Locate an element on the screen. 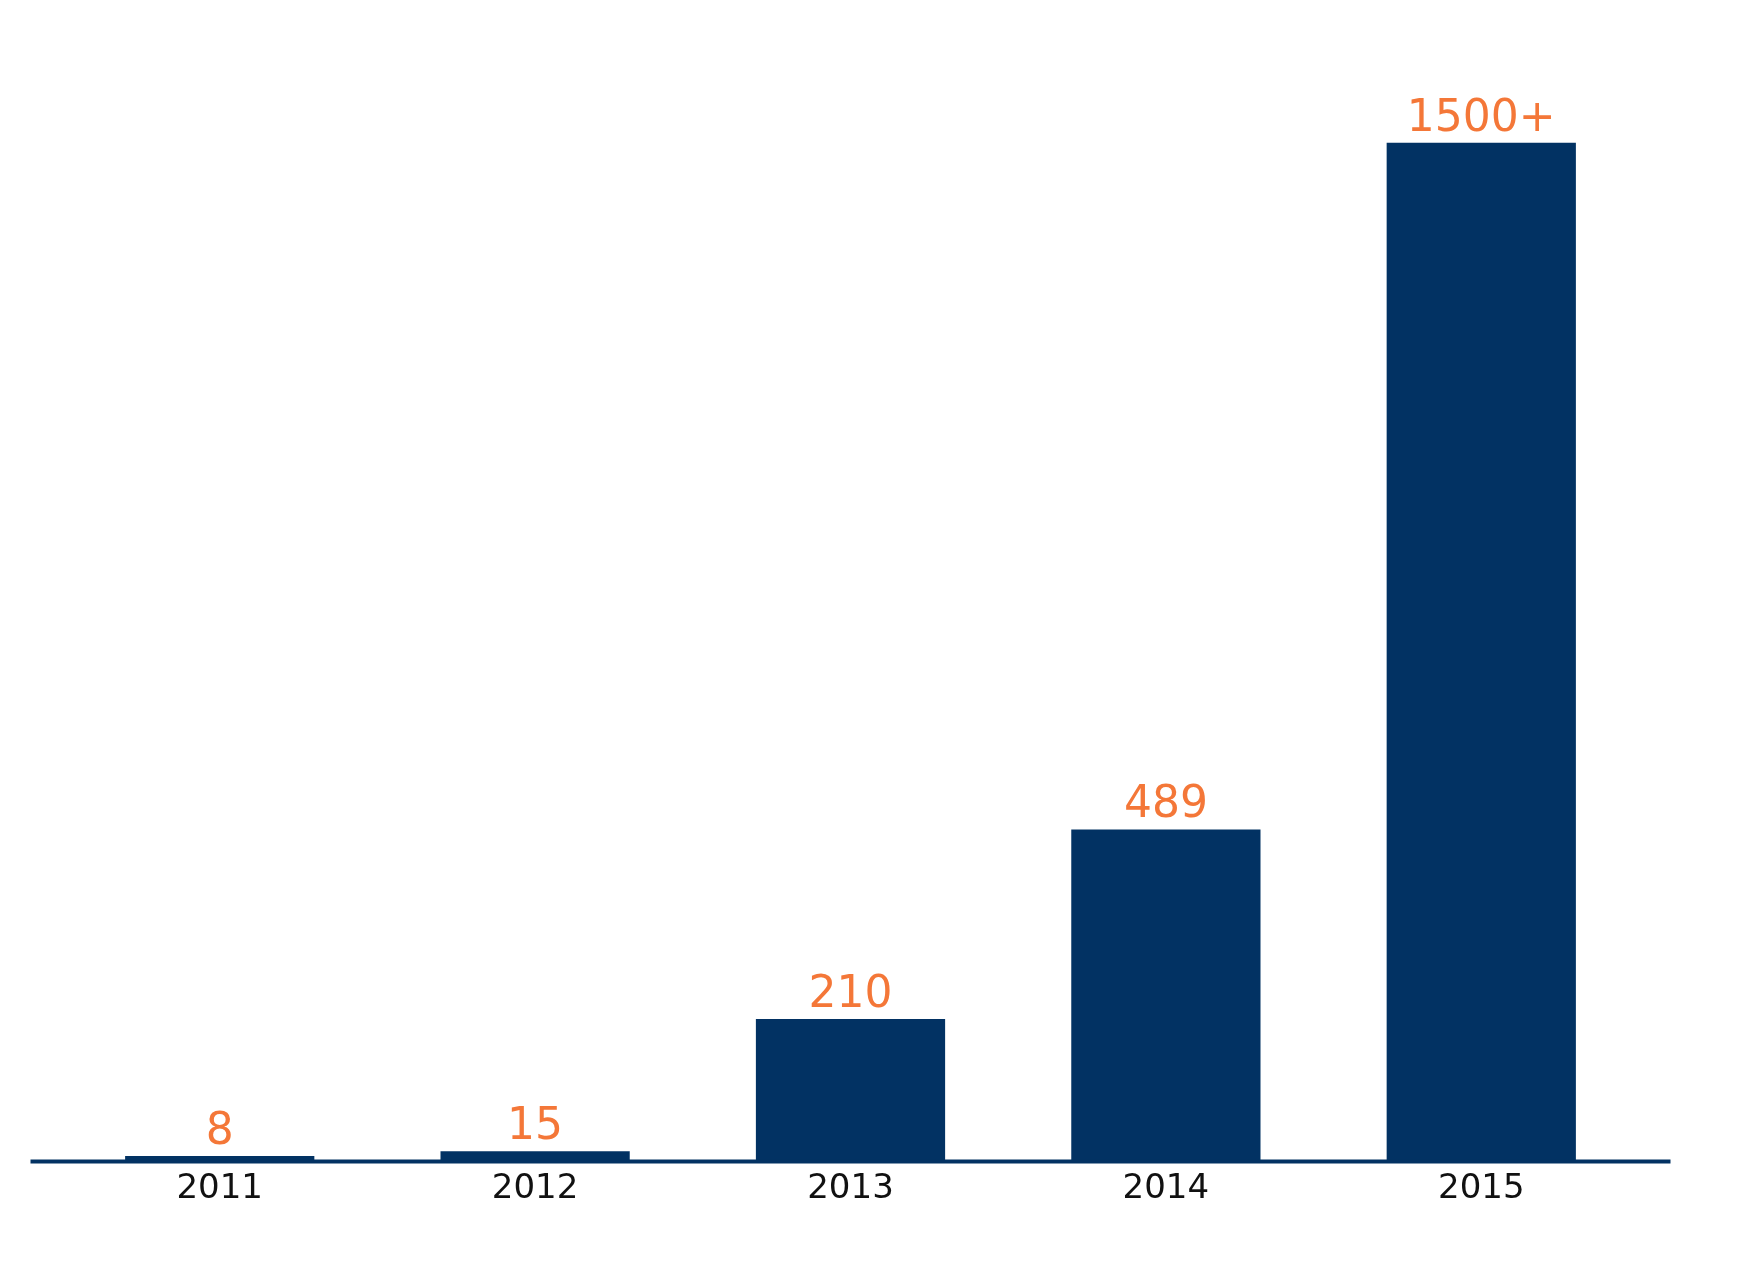 Image resolution: width=1754 pixels, height=1261 pixels. x-tick-label: 2013 is located at coordinates (850, 1185).